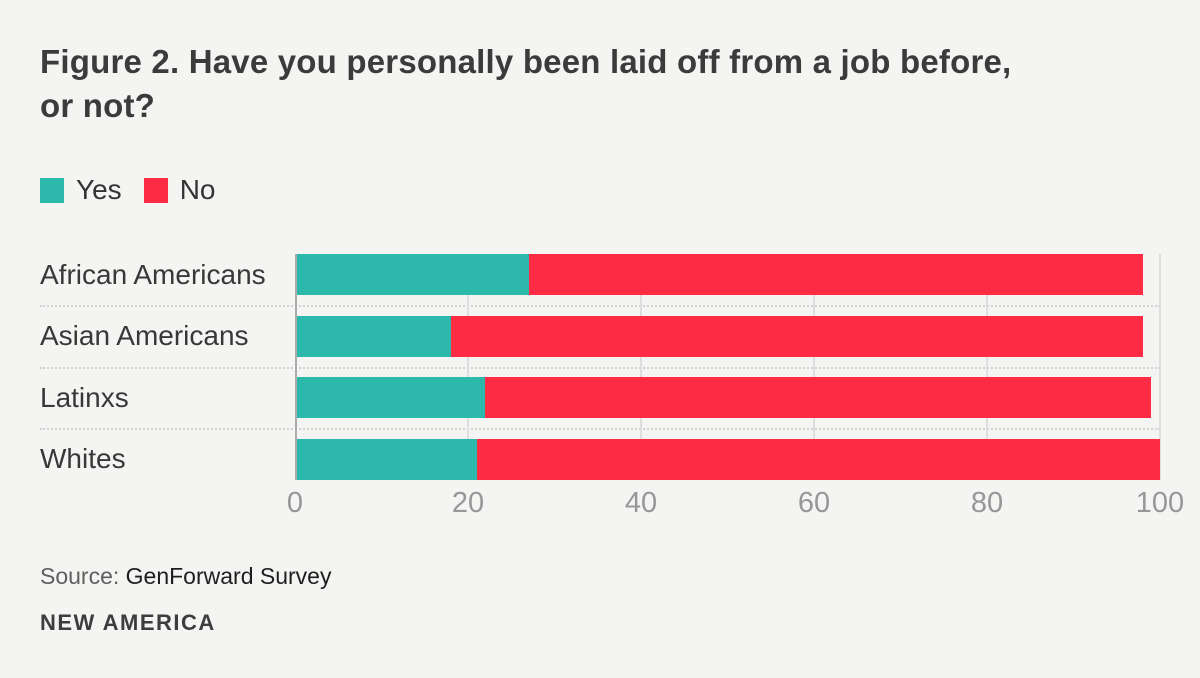 Image resolution: width=1200 pixels, height=678 pixels. I want to click on source-prefix: Source:, so click(83, 576).